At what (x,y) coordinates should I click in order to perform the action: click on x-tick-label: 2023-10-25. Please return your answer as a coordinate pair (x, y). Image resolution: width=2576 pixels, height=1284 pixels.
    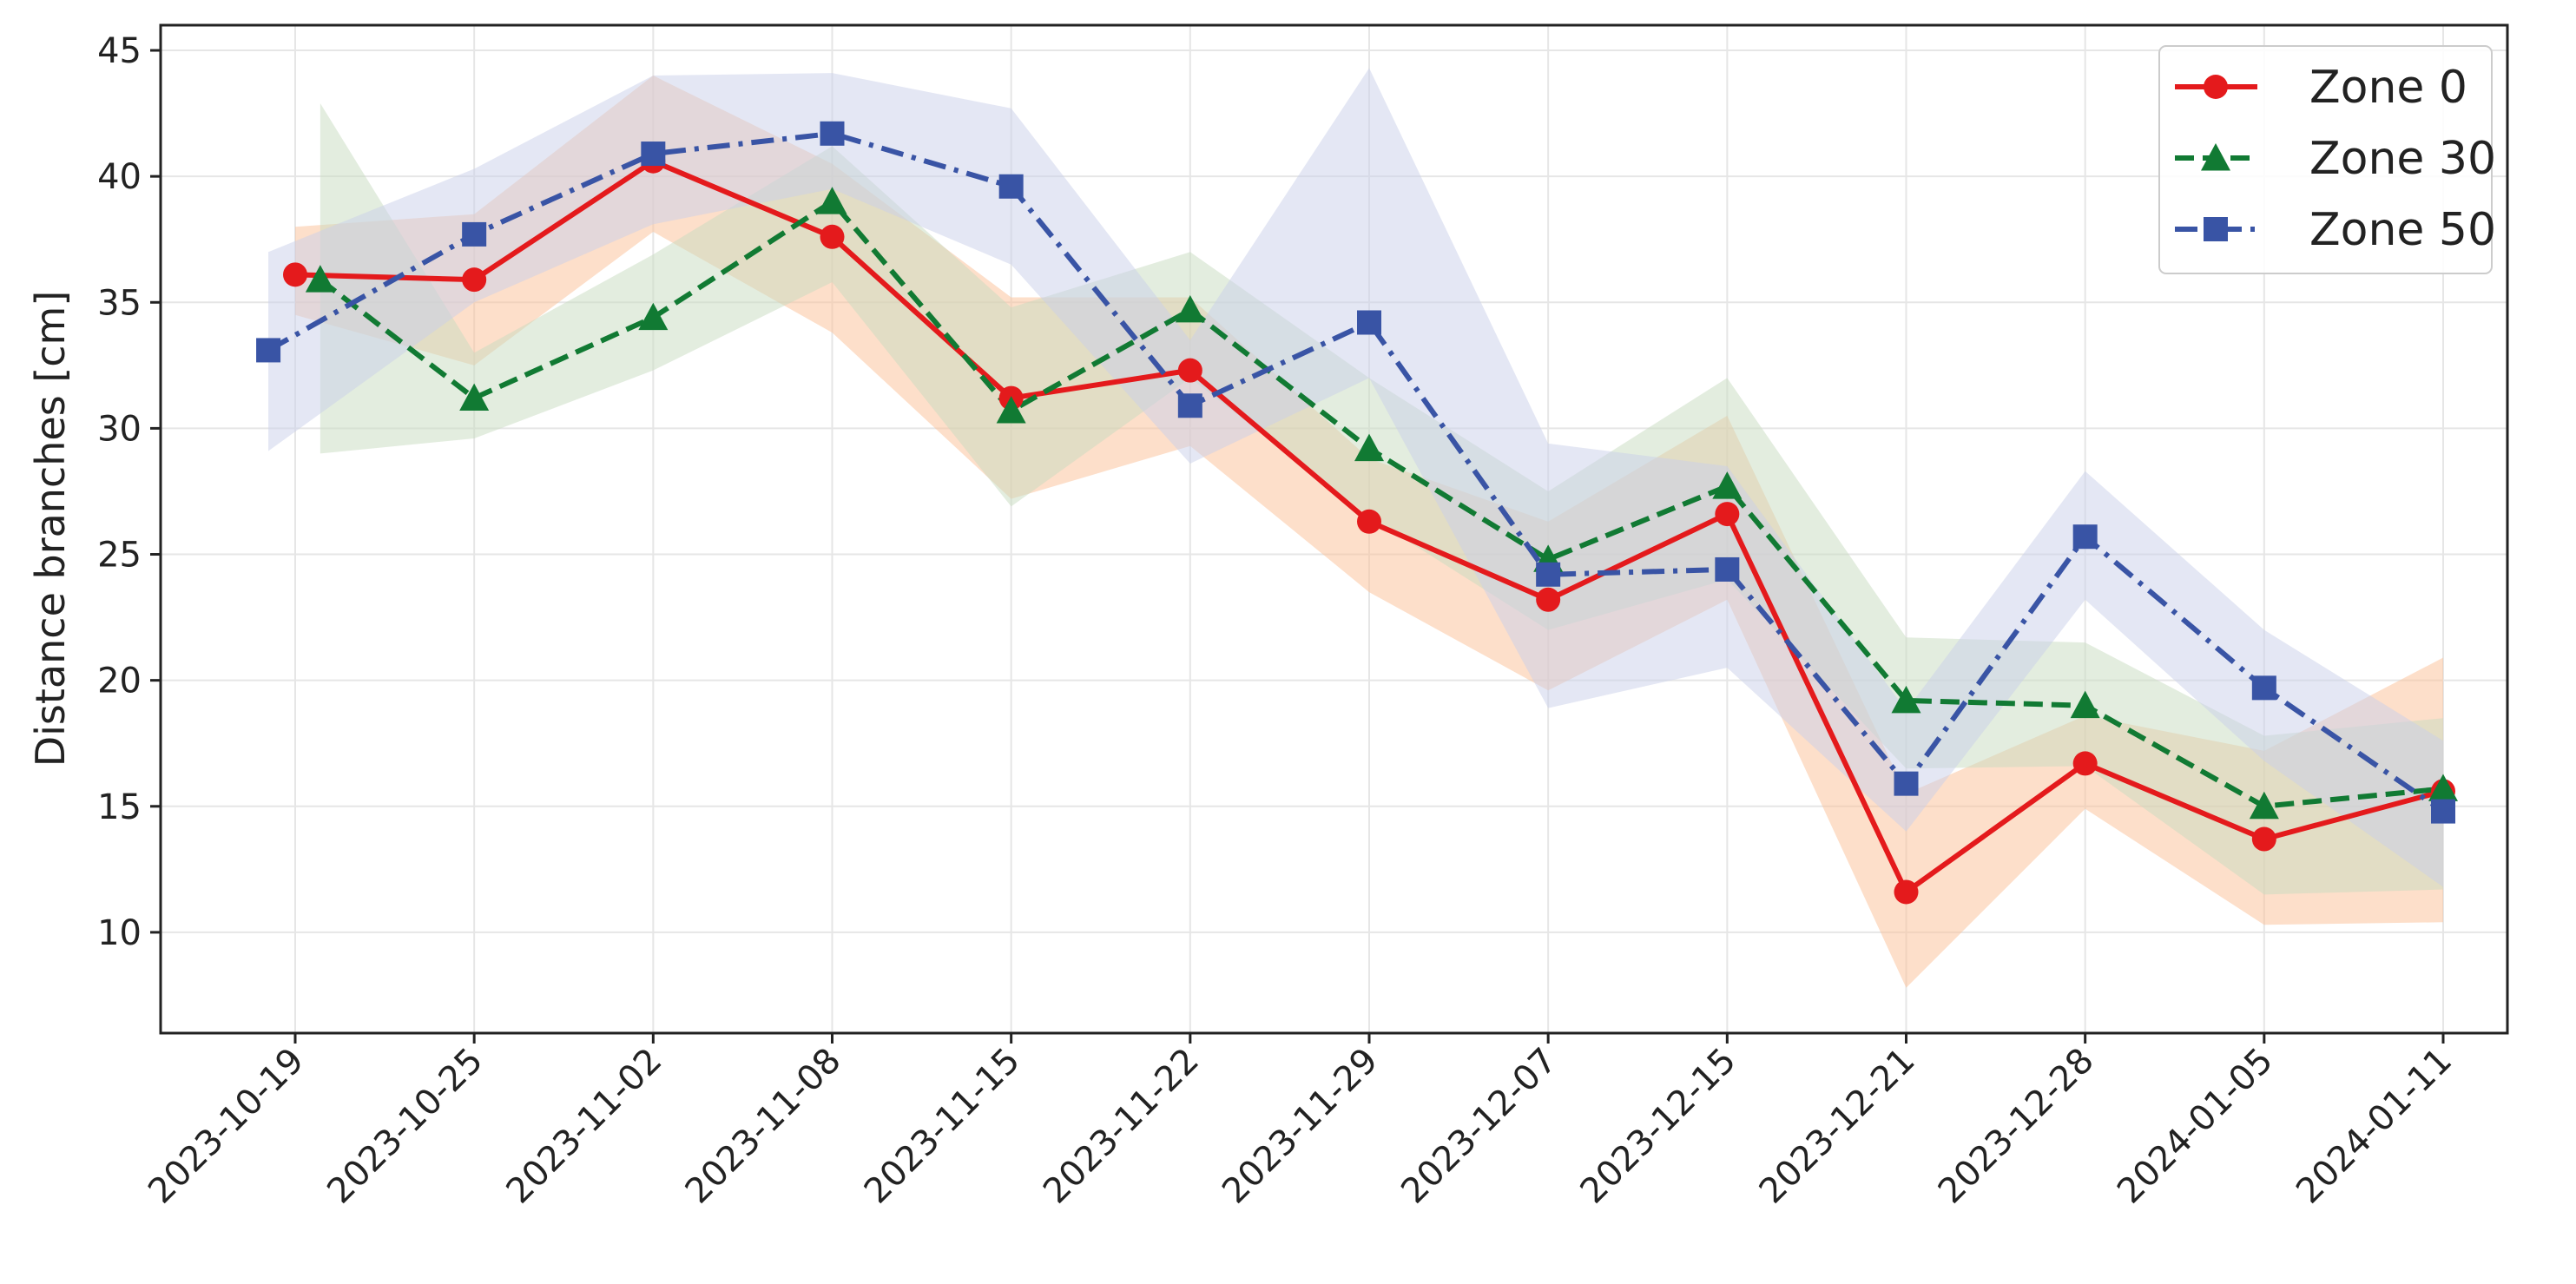
    Looking at the image, I should click on (405, 1126).